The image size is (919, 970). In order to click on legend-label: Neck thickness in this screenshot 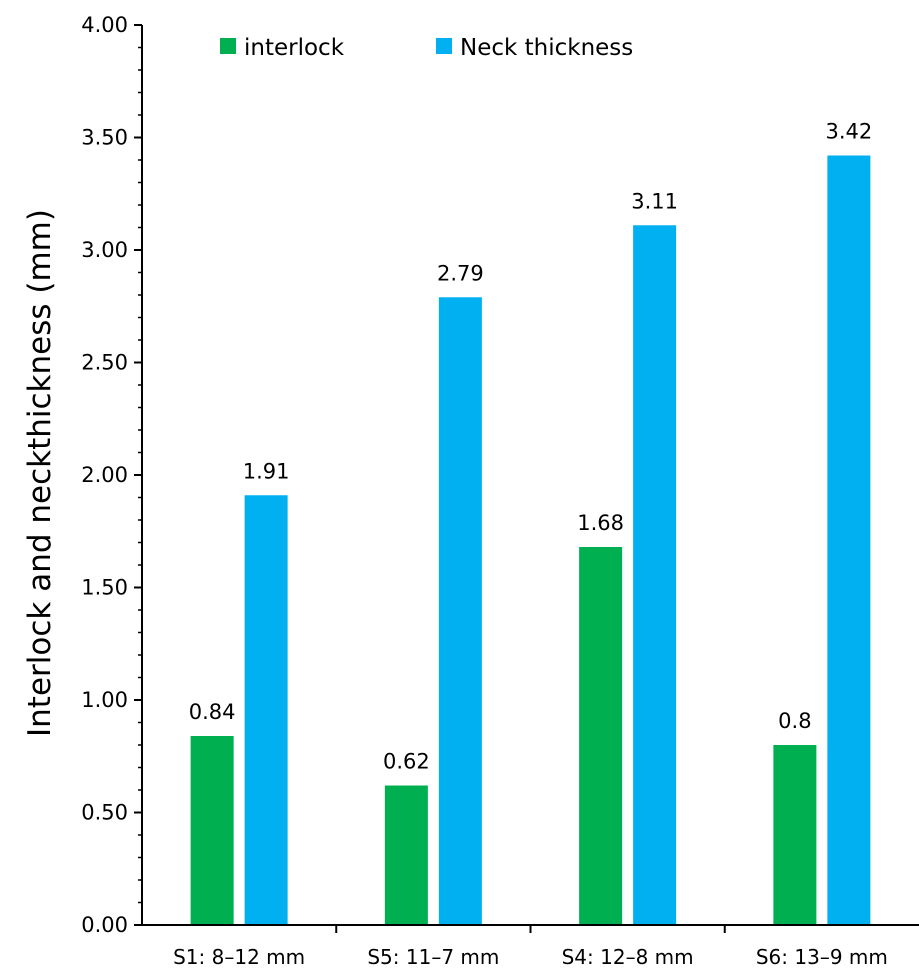, I will do `click(546, 48)`.